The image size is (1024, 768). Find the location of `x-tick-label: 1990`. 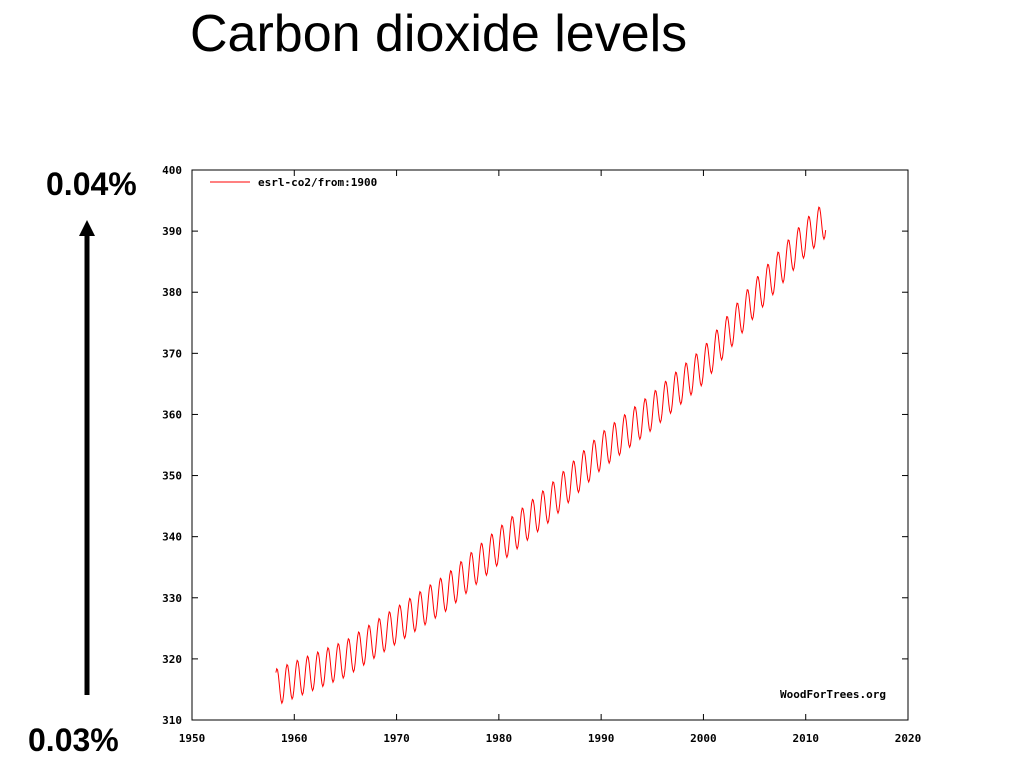

x-tick-label: 1990 is located at coordinates (601, 738).